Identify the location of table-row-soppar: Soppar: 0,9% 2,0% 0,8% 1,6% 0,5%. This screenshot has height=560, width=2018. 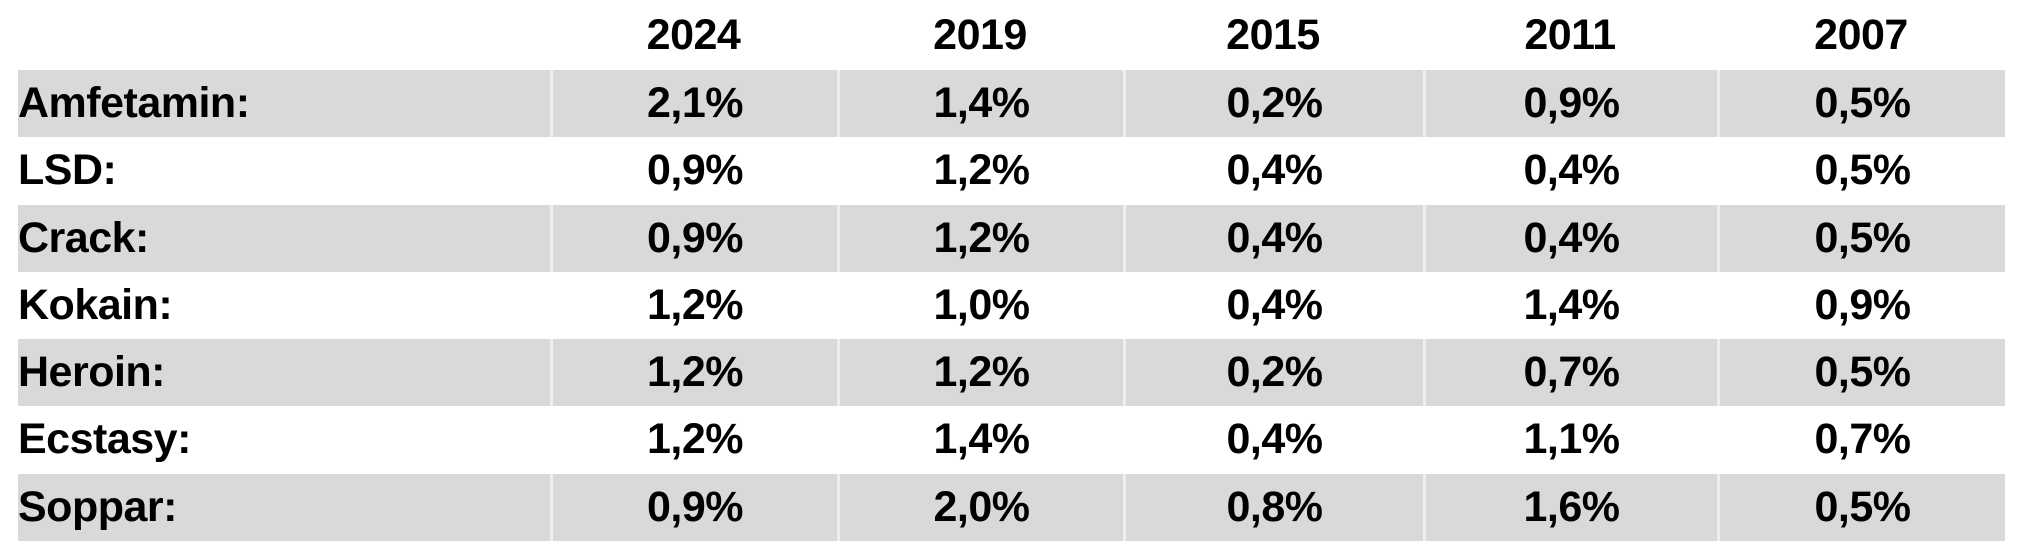
(1011, 507).